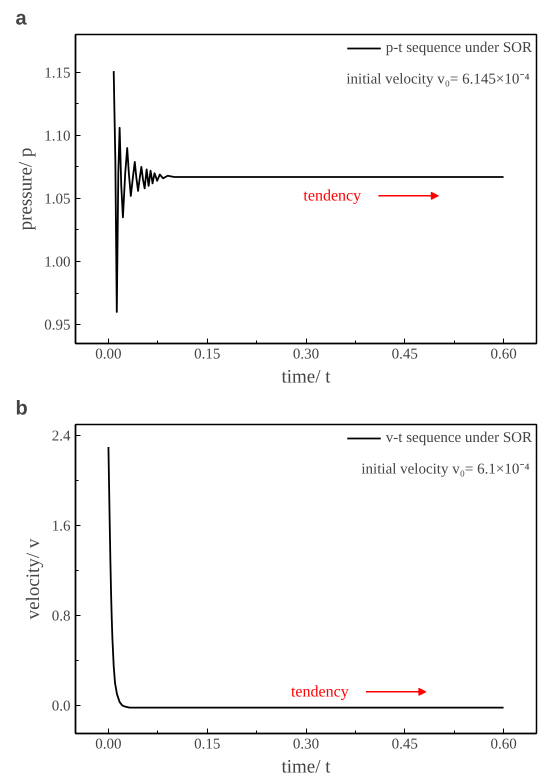  Describe the element at coordinates (459, 438) in the screenshot. I see `legend-label: v-t sequence under SOR` at that location.